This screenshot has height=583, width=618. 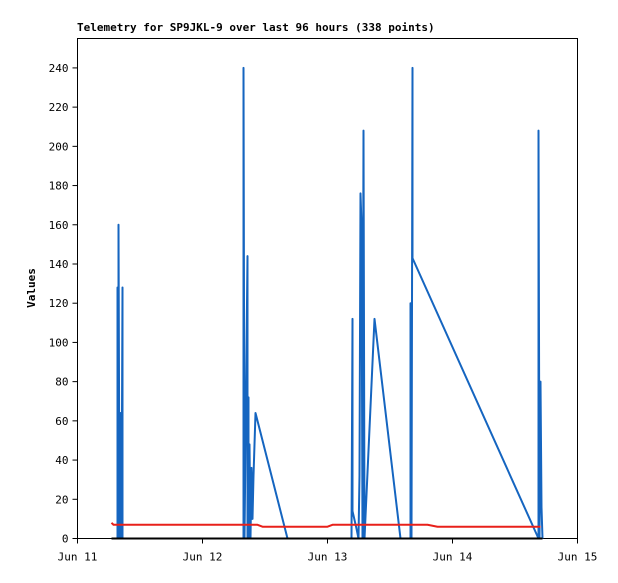 What do you see at coordinates (328, 557) in the screenshot?
I see `x-tick-label: Jun 13` at bounding box center [328, 557].